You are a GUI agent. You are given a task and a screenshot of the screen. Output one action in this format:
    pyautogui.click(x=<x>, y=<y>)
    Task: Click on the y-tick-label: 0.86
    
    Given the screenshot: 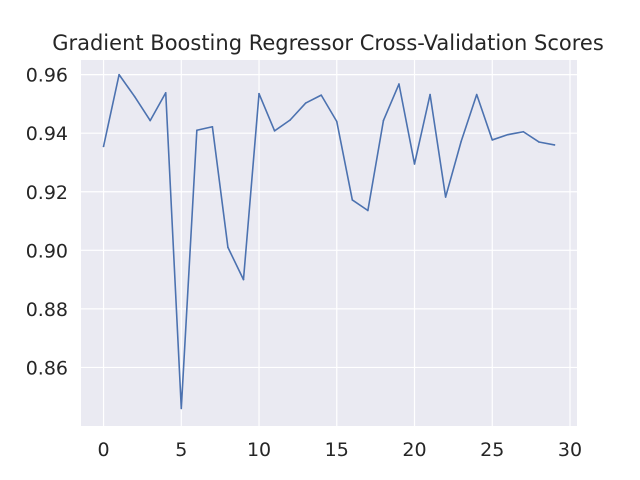 What is the action you would take?
    pyautogui.click(x=47, y=368)
    